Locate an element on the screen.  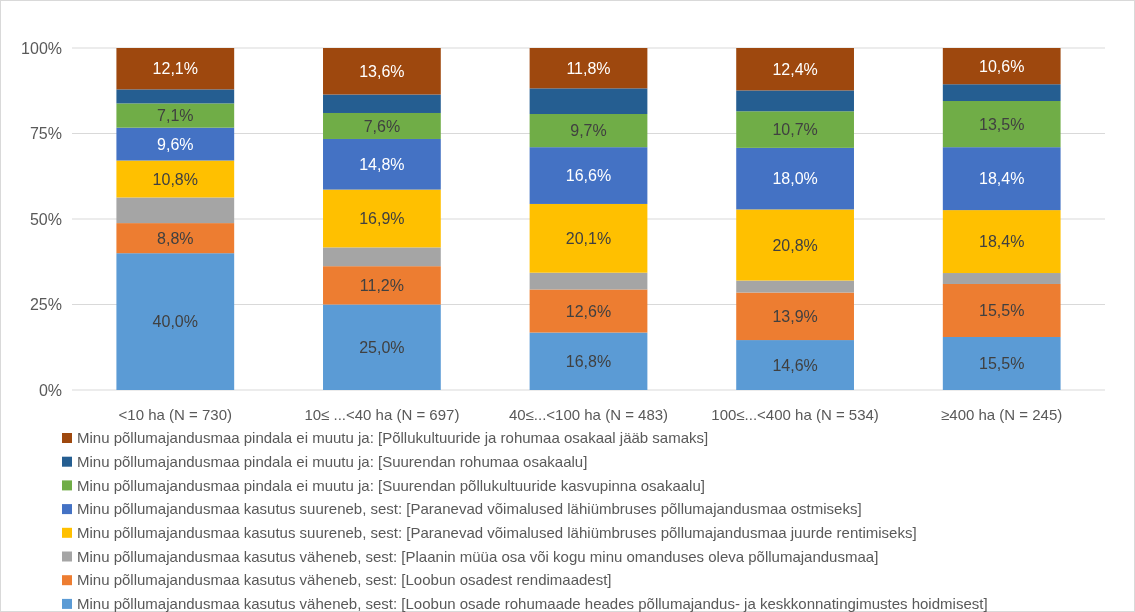
y-tick-label: 25% is located at coordinates (45, 305).